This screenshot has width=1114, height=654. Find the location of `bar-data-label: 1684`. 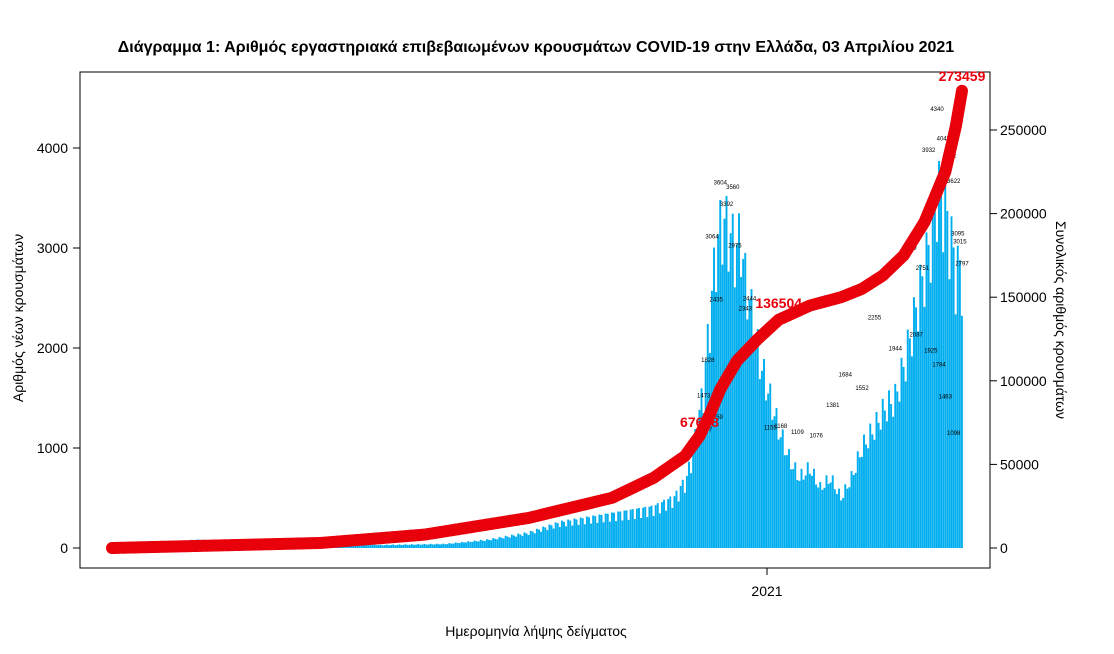

bar-data-label: 1684 is located at coordinates (846, 376).